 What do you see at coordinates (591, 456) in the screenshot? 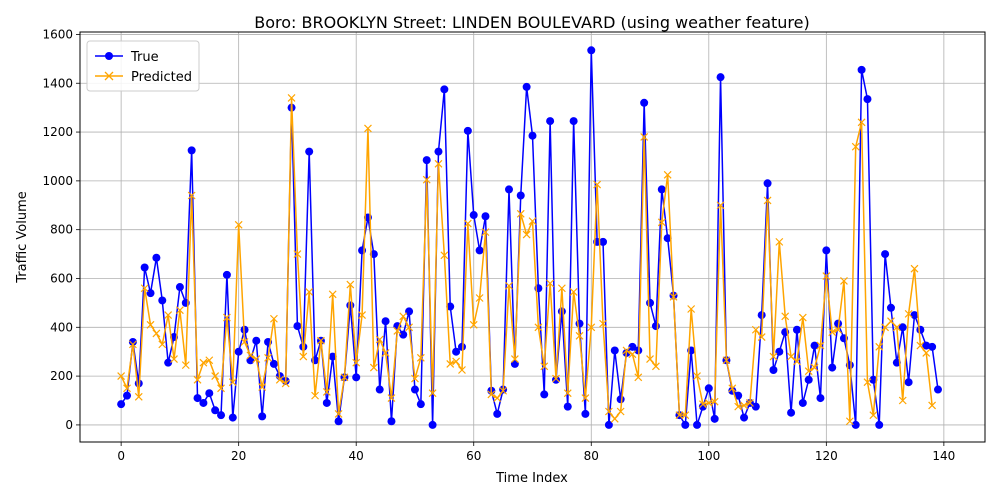
I see `x-tick-label: 80` at bounding box center [591, 456].